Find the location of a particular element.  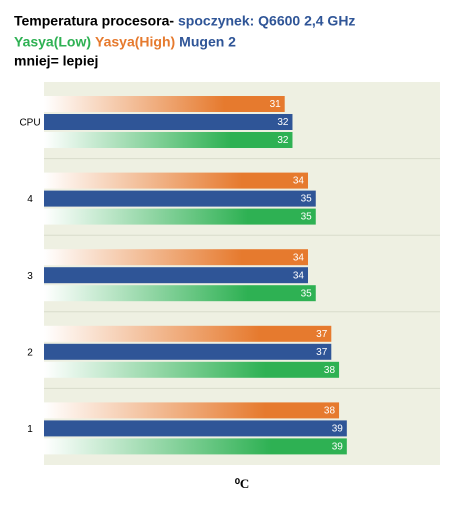

chart-subtitle: spoczynek: Q6600 2,4 GHz is located at coordinates (266, 21).